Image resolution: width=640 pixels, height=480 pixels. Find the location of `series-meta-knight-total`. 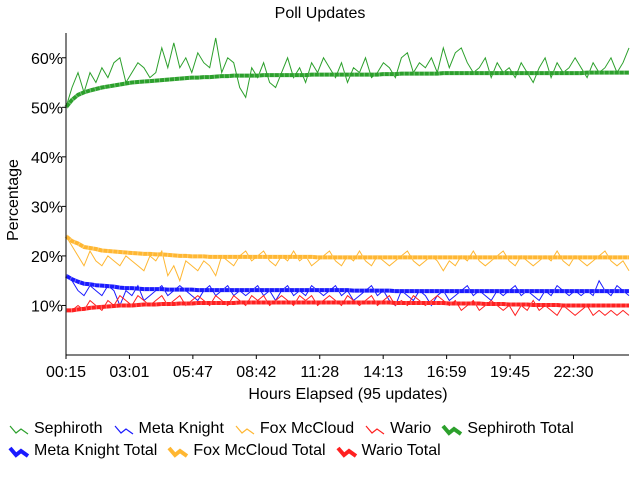

series-meta-knight-total is located at coordinates (346, 283).